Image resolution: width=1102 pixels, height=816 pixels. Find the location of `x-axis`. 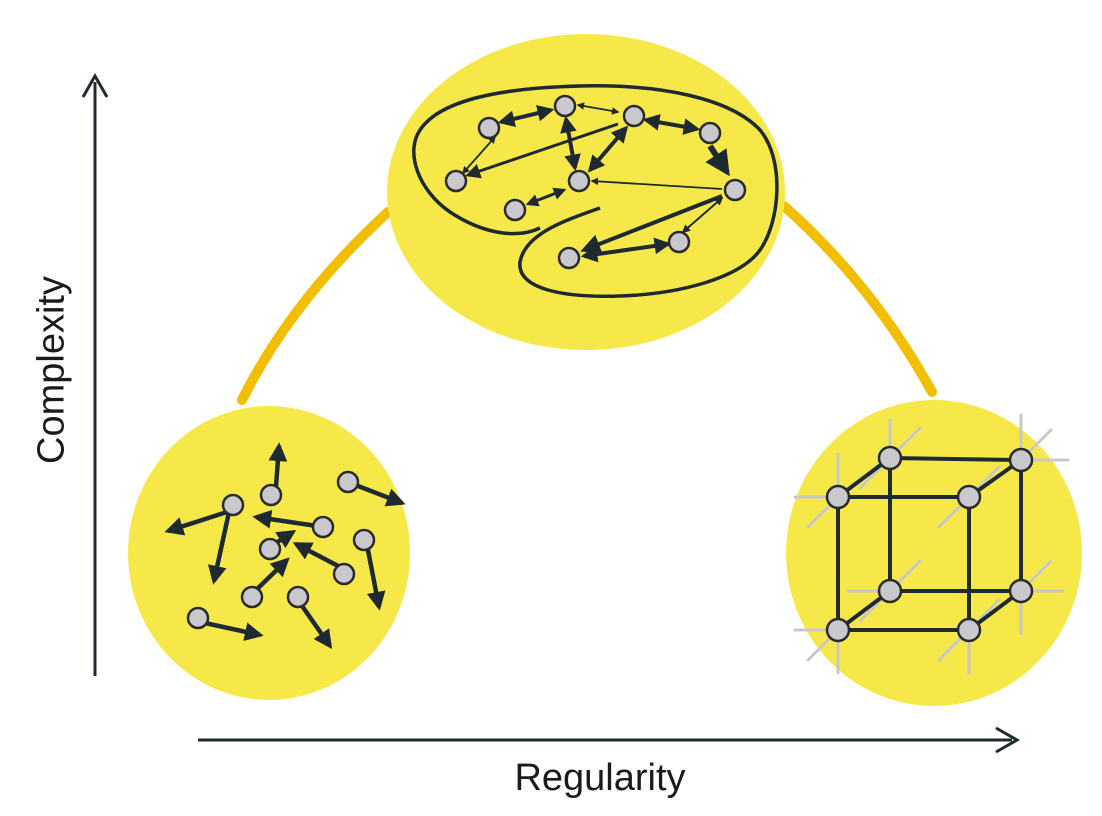

x-axis is located at coordinates (609, 740).